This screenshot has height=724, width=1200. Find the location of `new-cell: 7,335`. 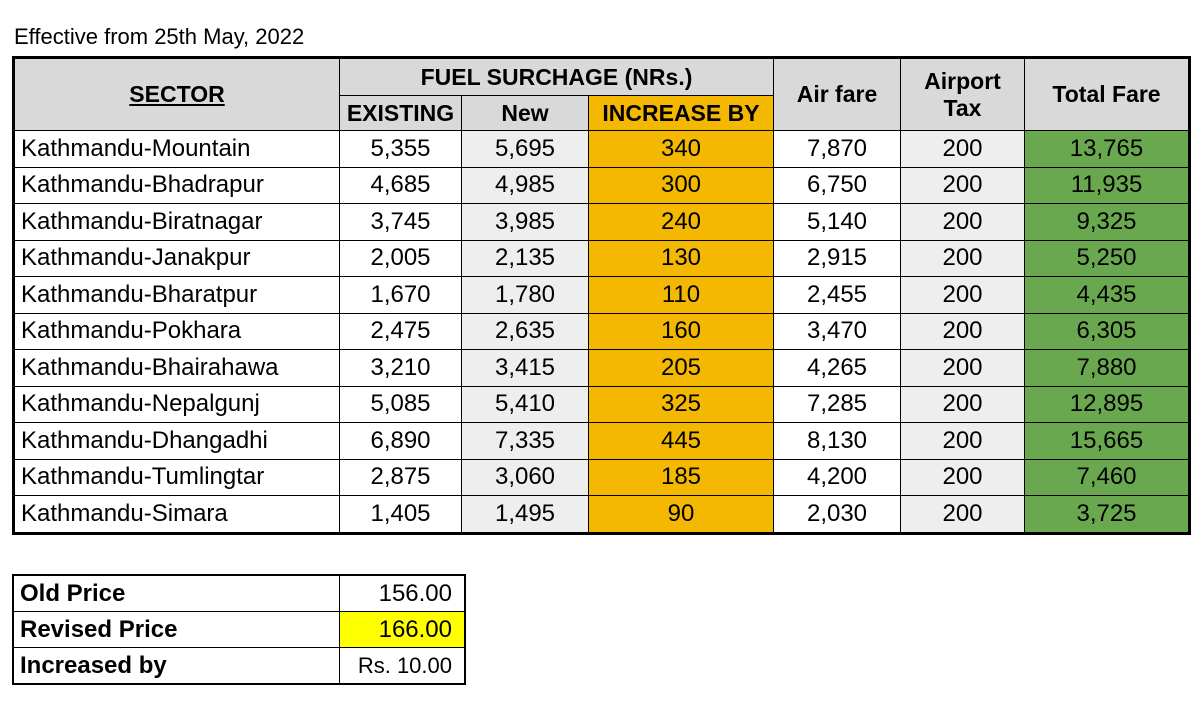

new-cell: 7,335 is located at coordinates (525, 441).